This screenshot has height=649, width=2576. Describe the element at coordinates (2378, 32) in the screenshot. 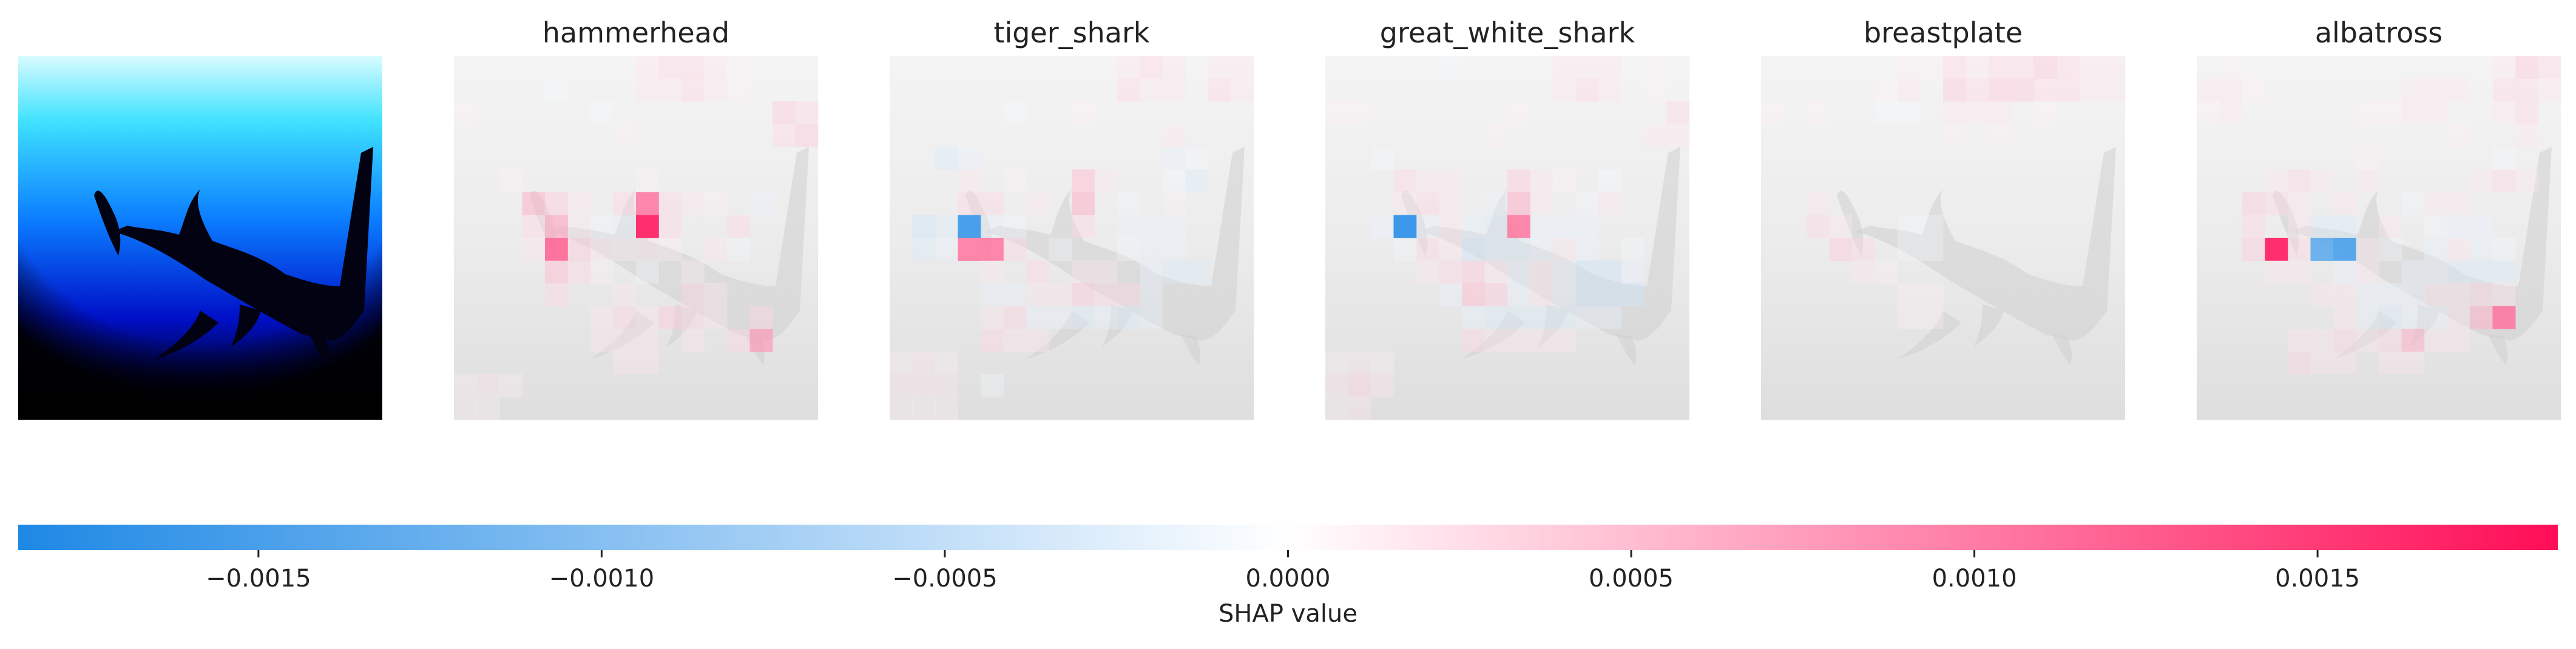

I see `panel-title: albatross` at that location.